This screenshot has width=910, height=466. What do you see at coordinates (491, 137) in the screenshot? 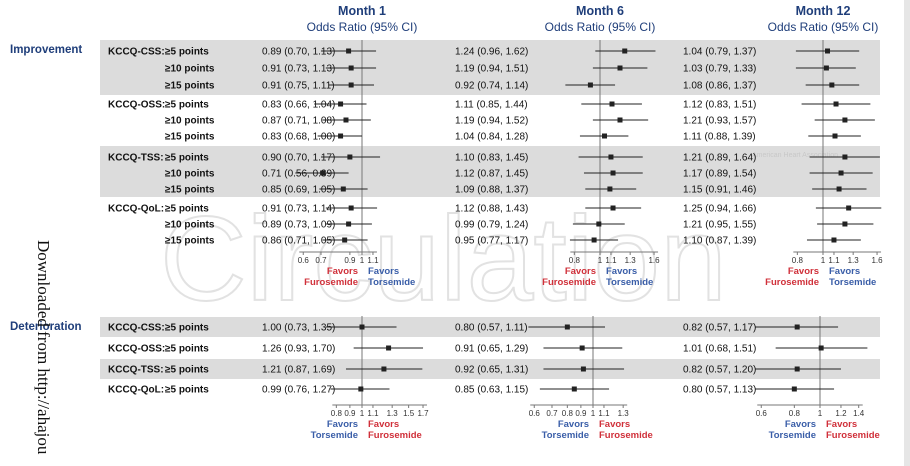
I see `odds-ratio-text: 1.04 (0.84, 1.28)` at bounding box center [491, 137].